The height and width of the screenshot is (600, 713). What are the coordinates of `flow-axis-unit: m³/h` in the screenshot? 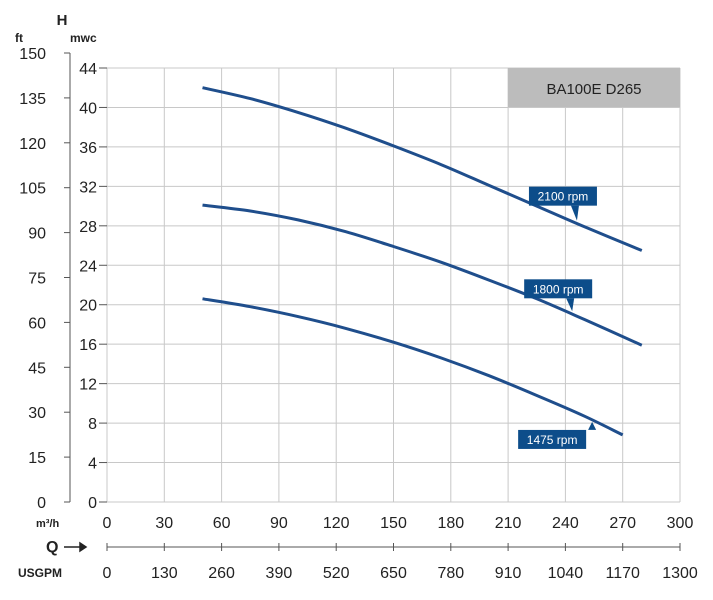 It's located at (48, 524).